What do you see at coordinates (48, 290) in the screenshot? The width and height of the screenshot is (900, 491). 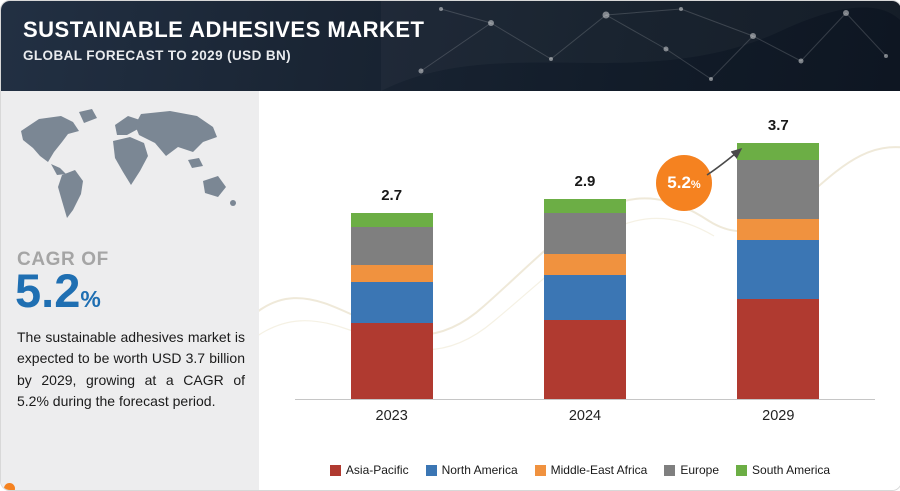 I see `cagr-number: 5.2` at bounding box center [48, 290].